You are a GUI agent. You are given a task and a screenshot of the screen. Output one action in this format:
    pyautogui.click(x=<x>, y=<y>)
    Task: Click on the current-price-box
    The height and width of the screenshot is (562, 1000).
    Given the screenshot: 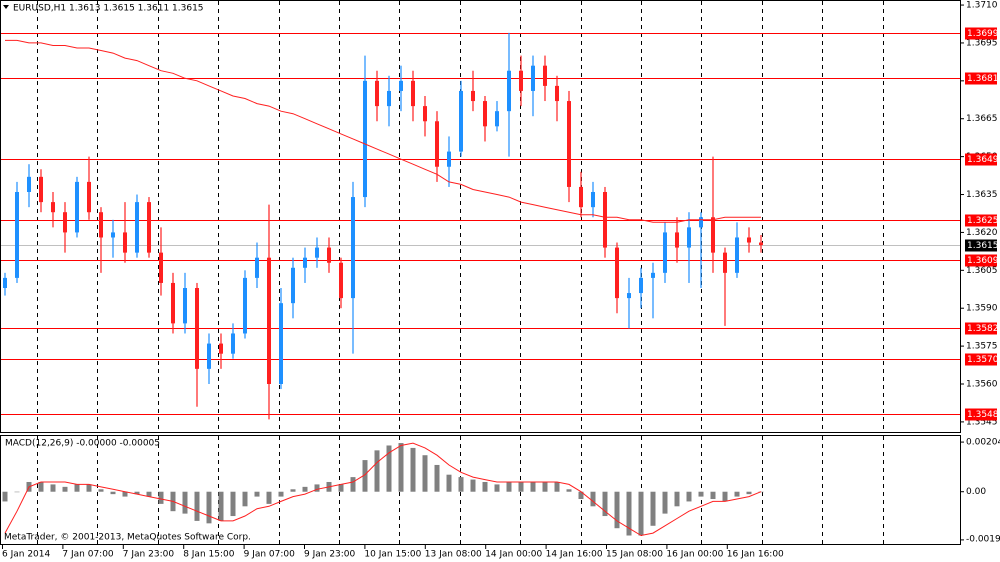 What is the action you would take?
    pyautogui.click(x=981, y=245)
    